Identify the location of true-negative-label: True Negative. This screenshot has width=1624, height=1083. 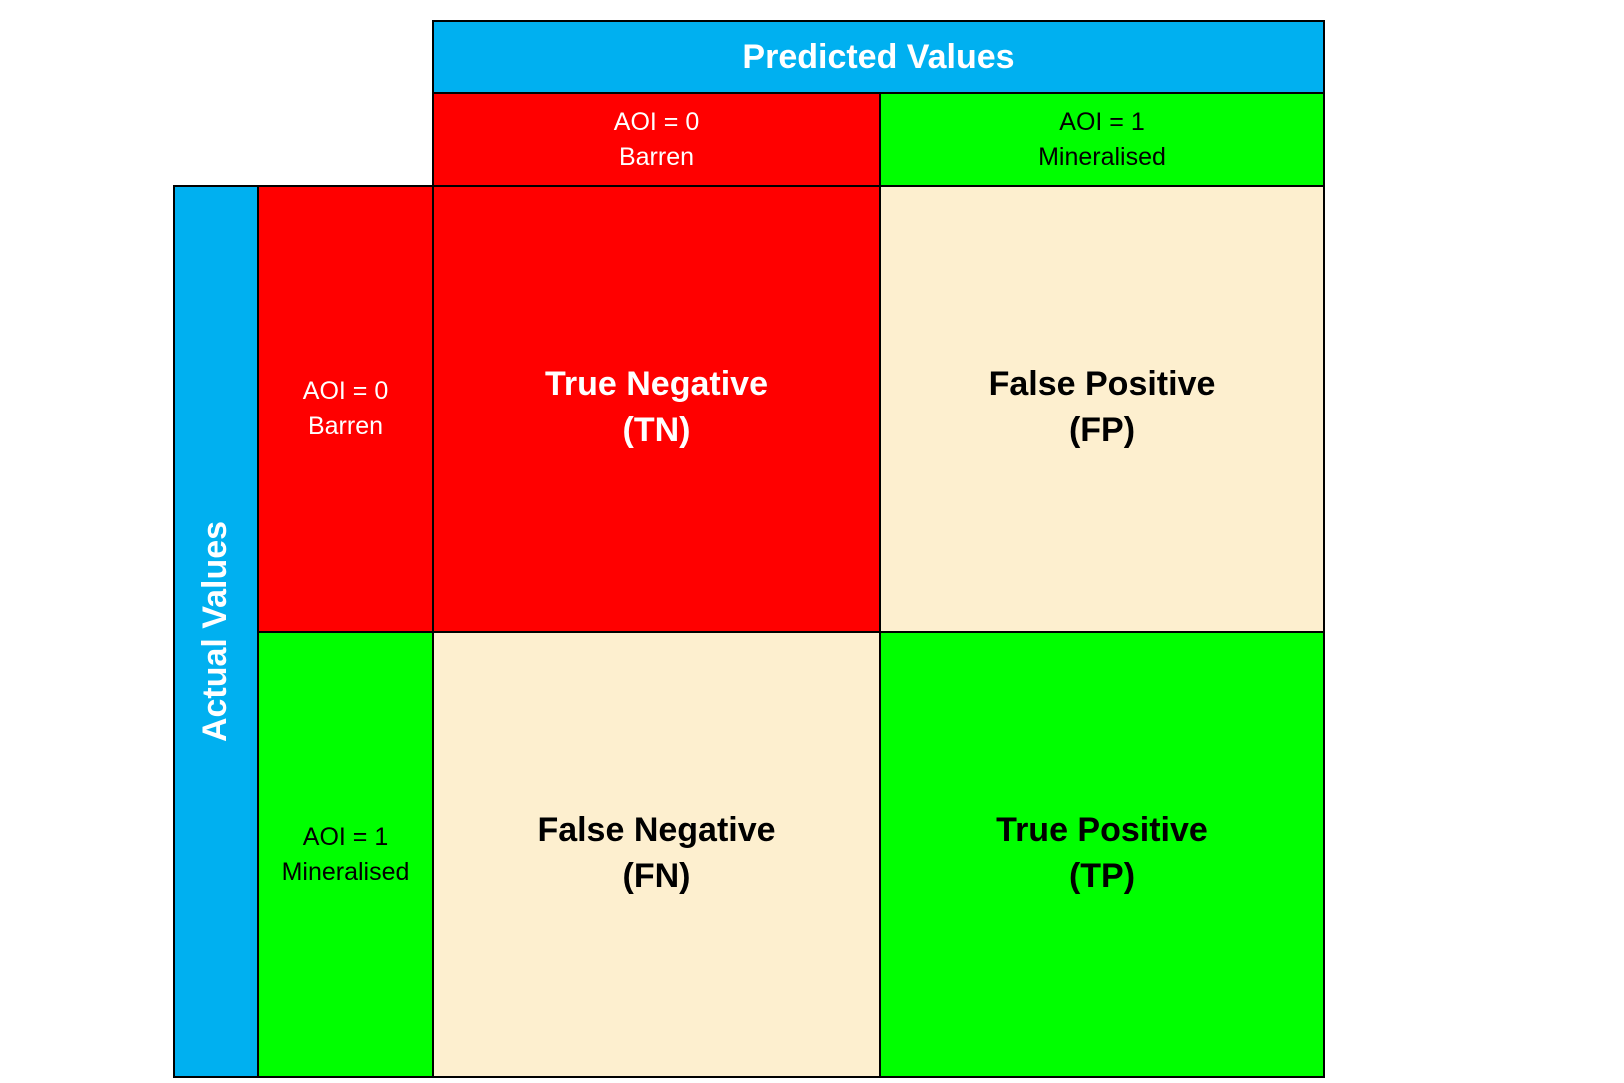
(656, 384).